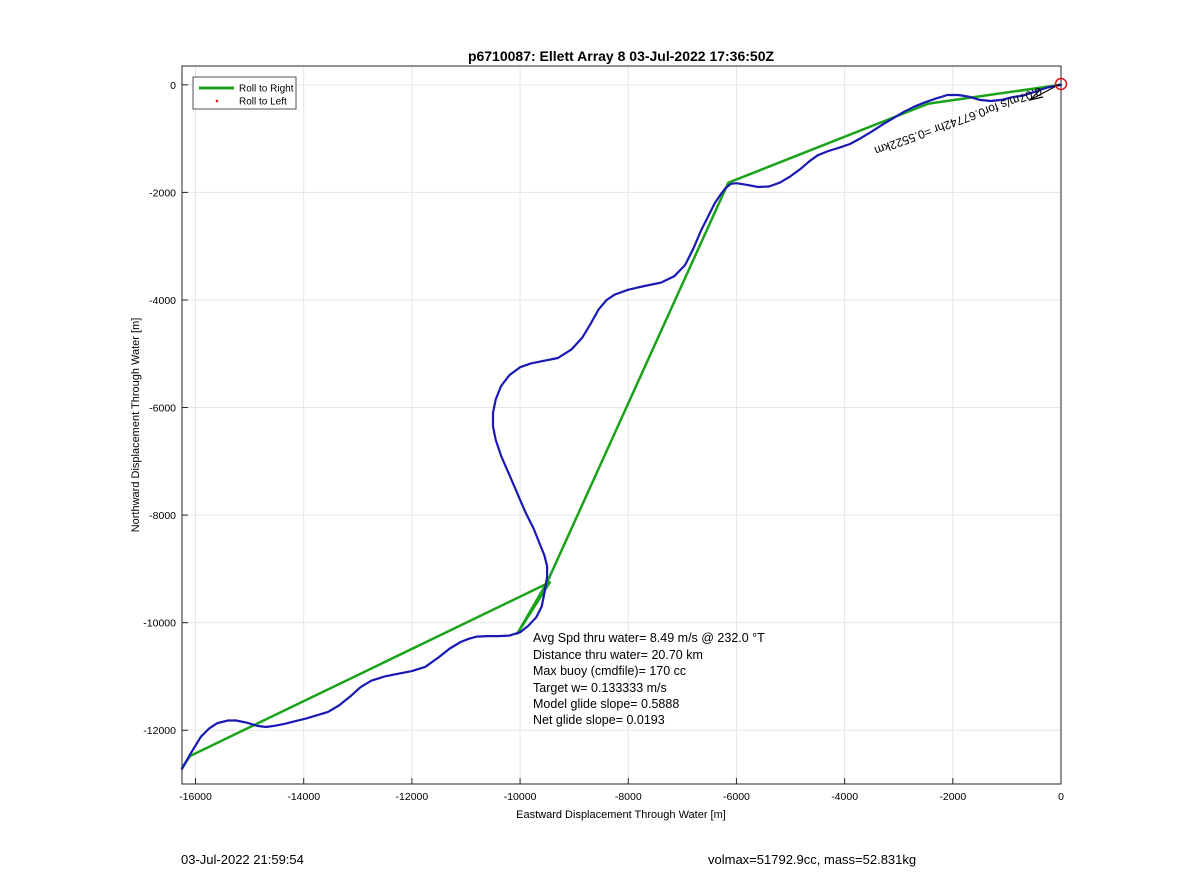  I want to click on x-tick-label: 0, so click(1061, 797).